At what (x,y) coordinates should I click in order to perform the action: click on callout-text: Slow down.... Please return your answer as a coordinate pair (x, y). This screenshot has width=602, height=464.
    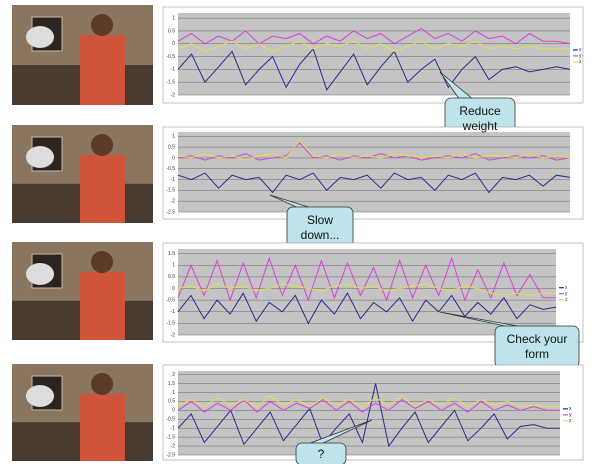
    Looking at the image, I should click on (320, 227).